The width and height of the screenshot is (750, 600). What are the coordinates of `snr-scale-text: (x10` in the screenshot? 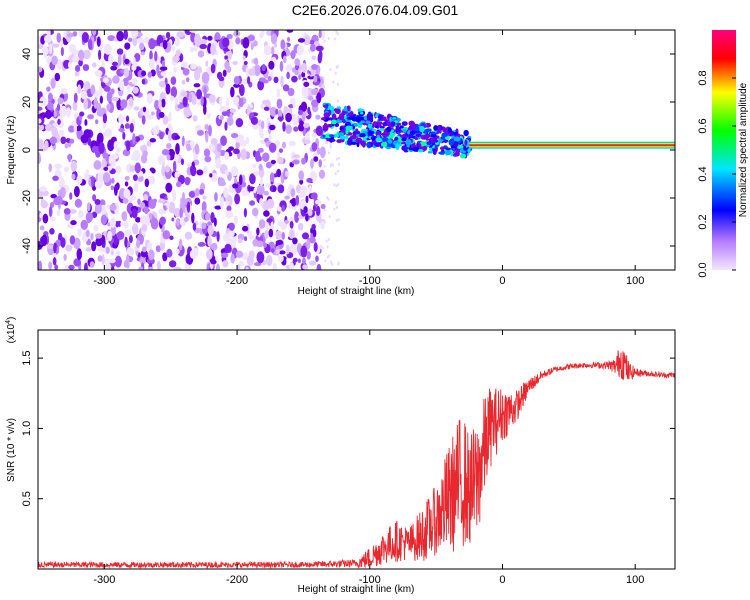 It's located at (11, 333).